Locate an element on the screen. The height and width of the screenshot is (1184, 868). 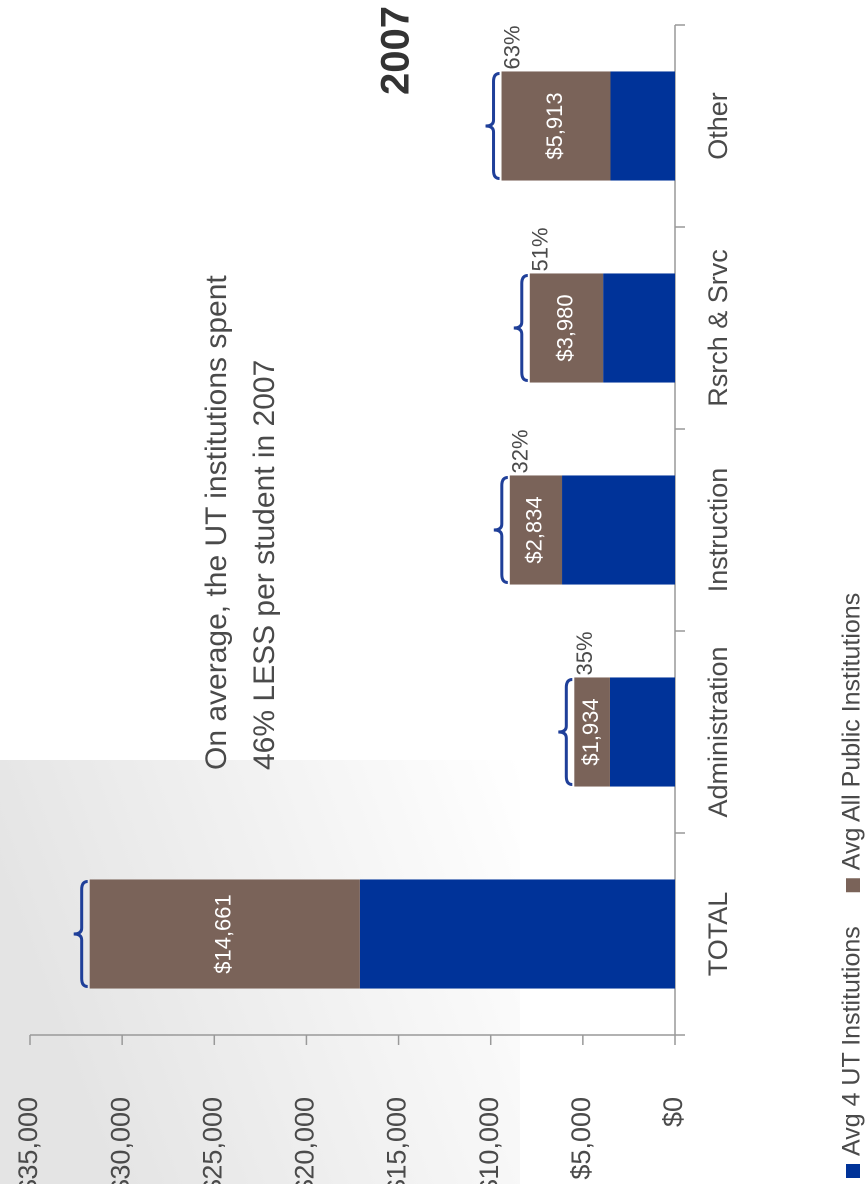
percent-label: 32% is located at coordinates (520, 451).